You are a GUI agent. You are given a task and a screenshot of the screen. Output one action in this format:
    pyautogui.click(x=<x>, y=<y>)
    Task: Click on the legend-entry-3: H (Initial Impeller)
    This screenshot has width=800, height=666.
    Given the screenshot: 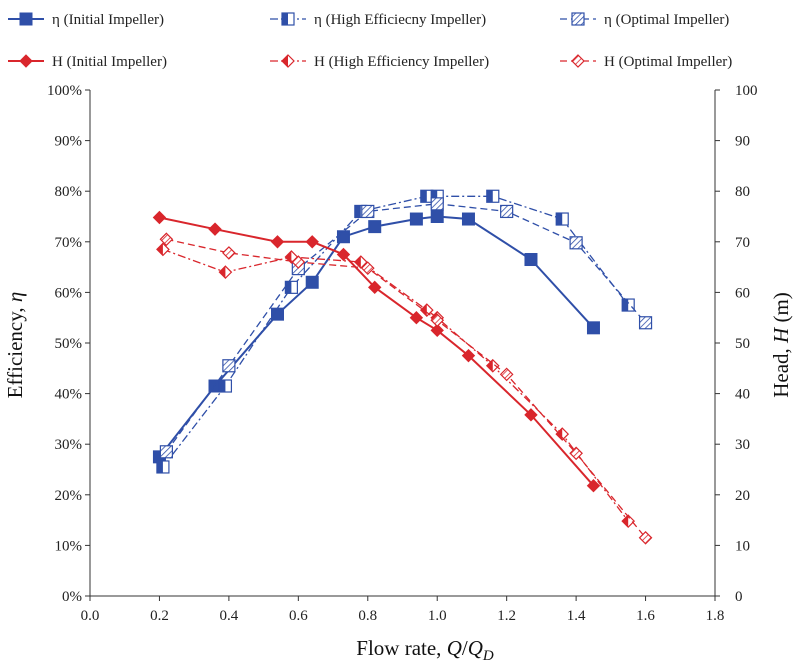 What is the action you would take?
    pyautogui.click(x=87, y=62)
    